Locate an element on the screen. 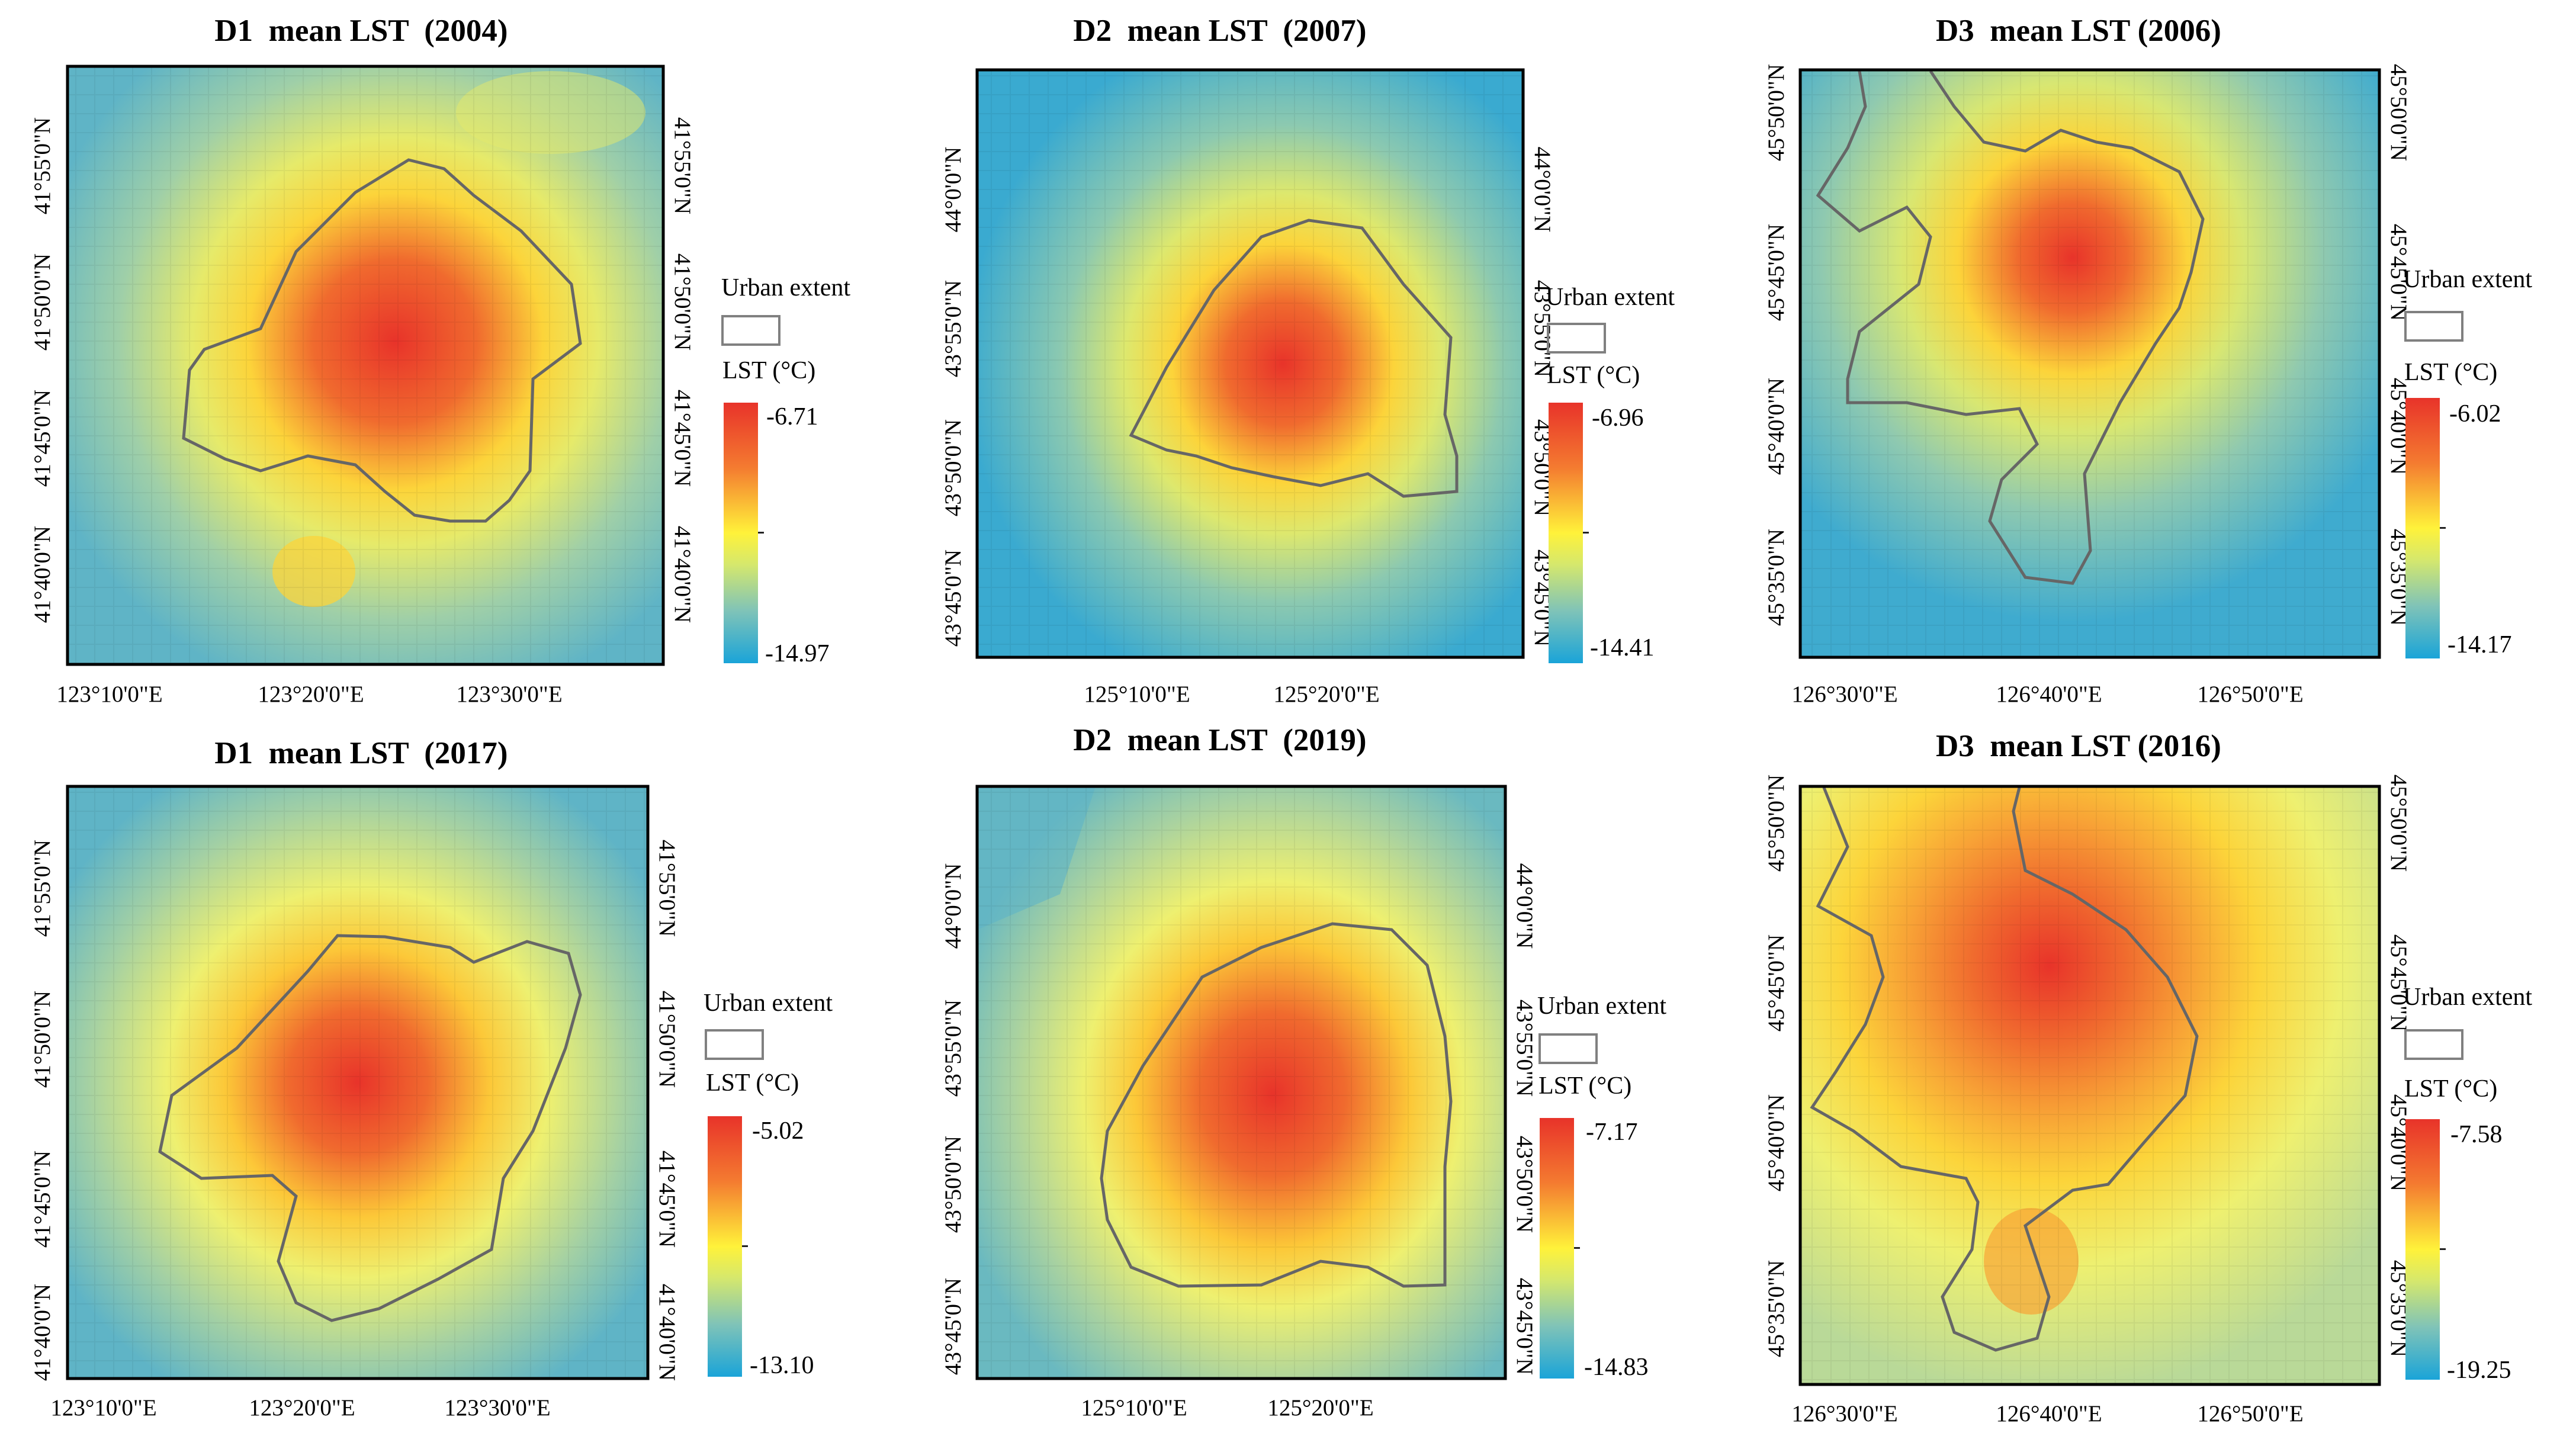 The height and width of the screenshot is (1433, 2576). lat-axis-right: 41°55'0"N 41°50'0"N 41°45'0"N 41°40'0"N is located at coordinates (682, 370).